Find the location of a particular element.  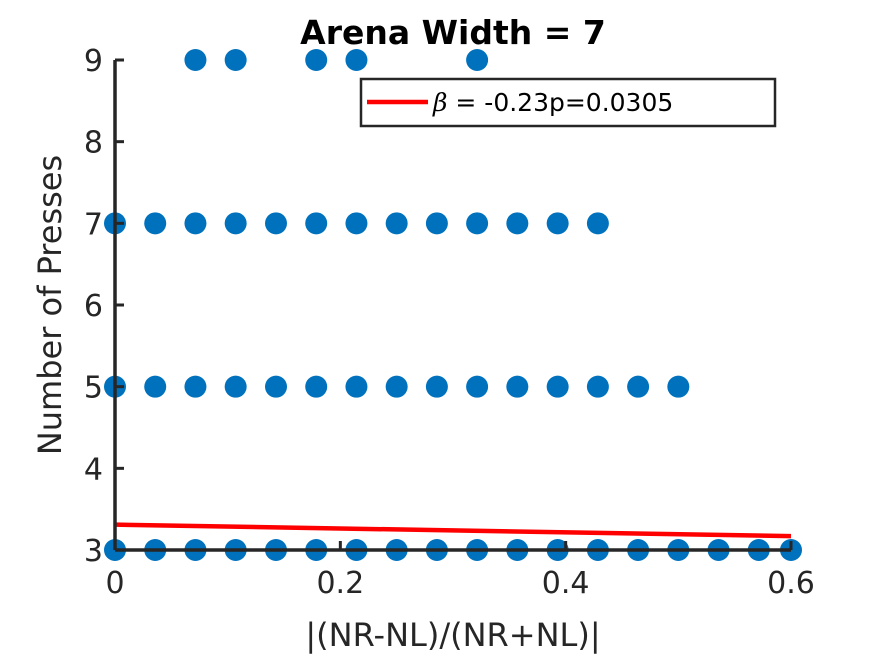

y-tick-label: 7 is located at coordinates (93, 224).